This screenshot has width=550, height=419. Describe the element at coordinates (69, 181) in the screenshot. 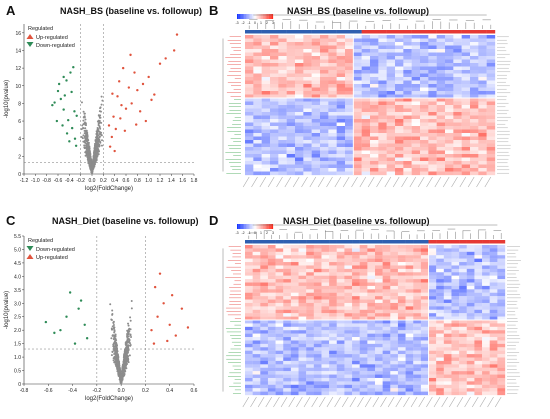

I see `x-tick-label: -0.4` at that location.